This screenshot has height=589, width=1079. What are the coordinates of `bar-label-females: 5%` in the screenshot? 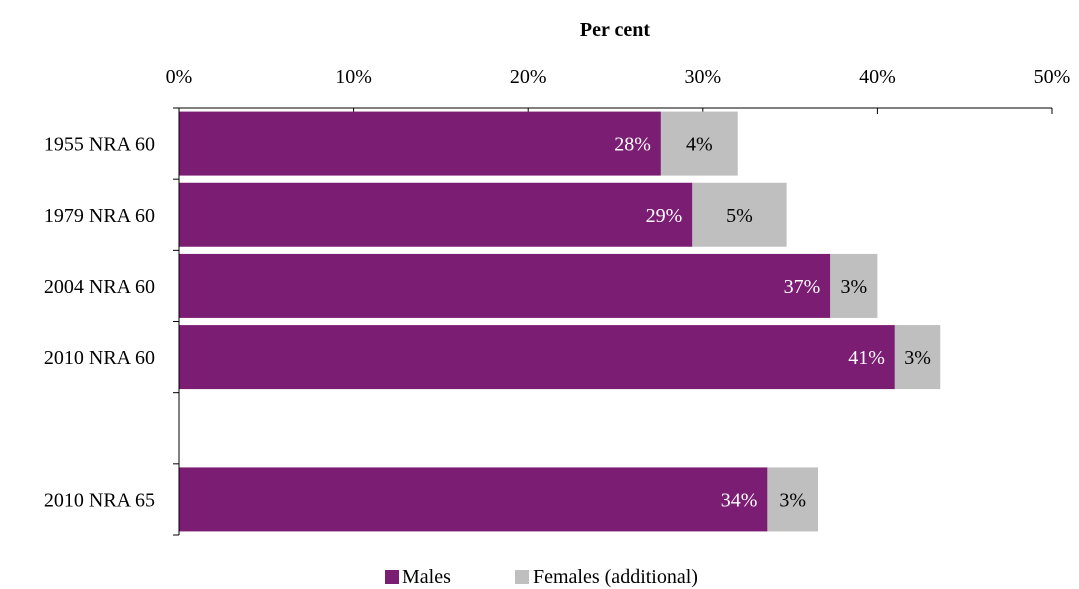 It's located at (739, 216).